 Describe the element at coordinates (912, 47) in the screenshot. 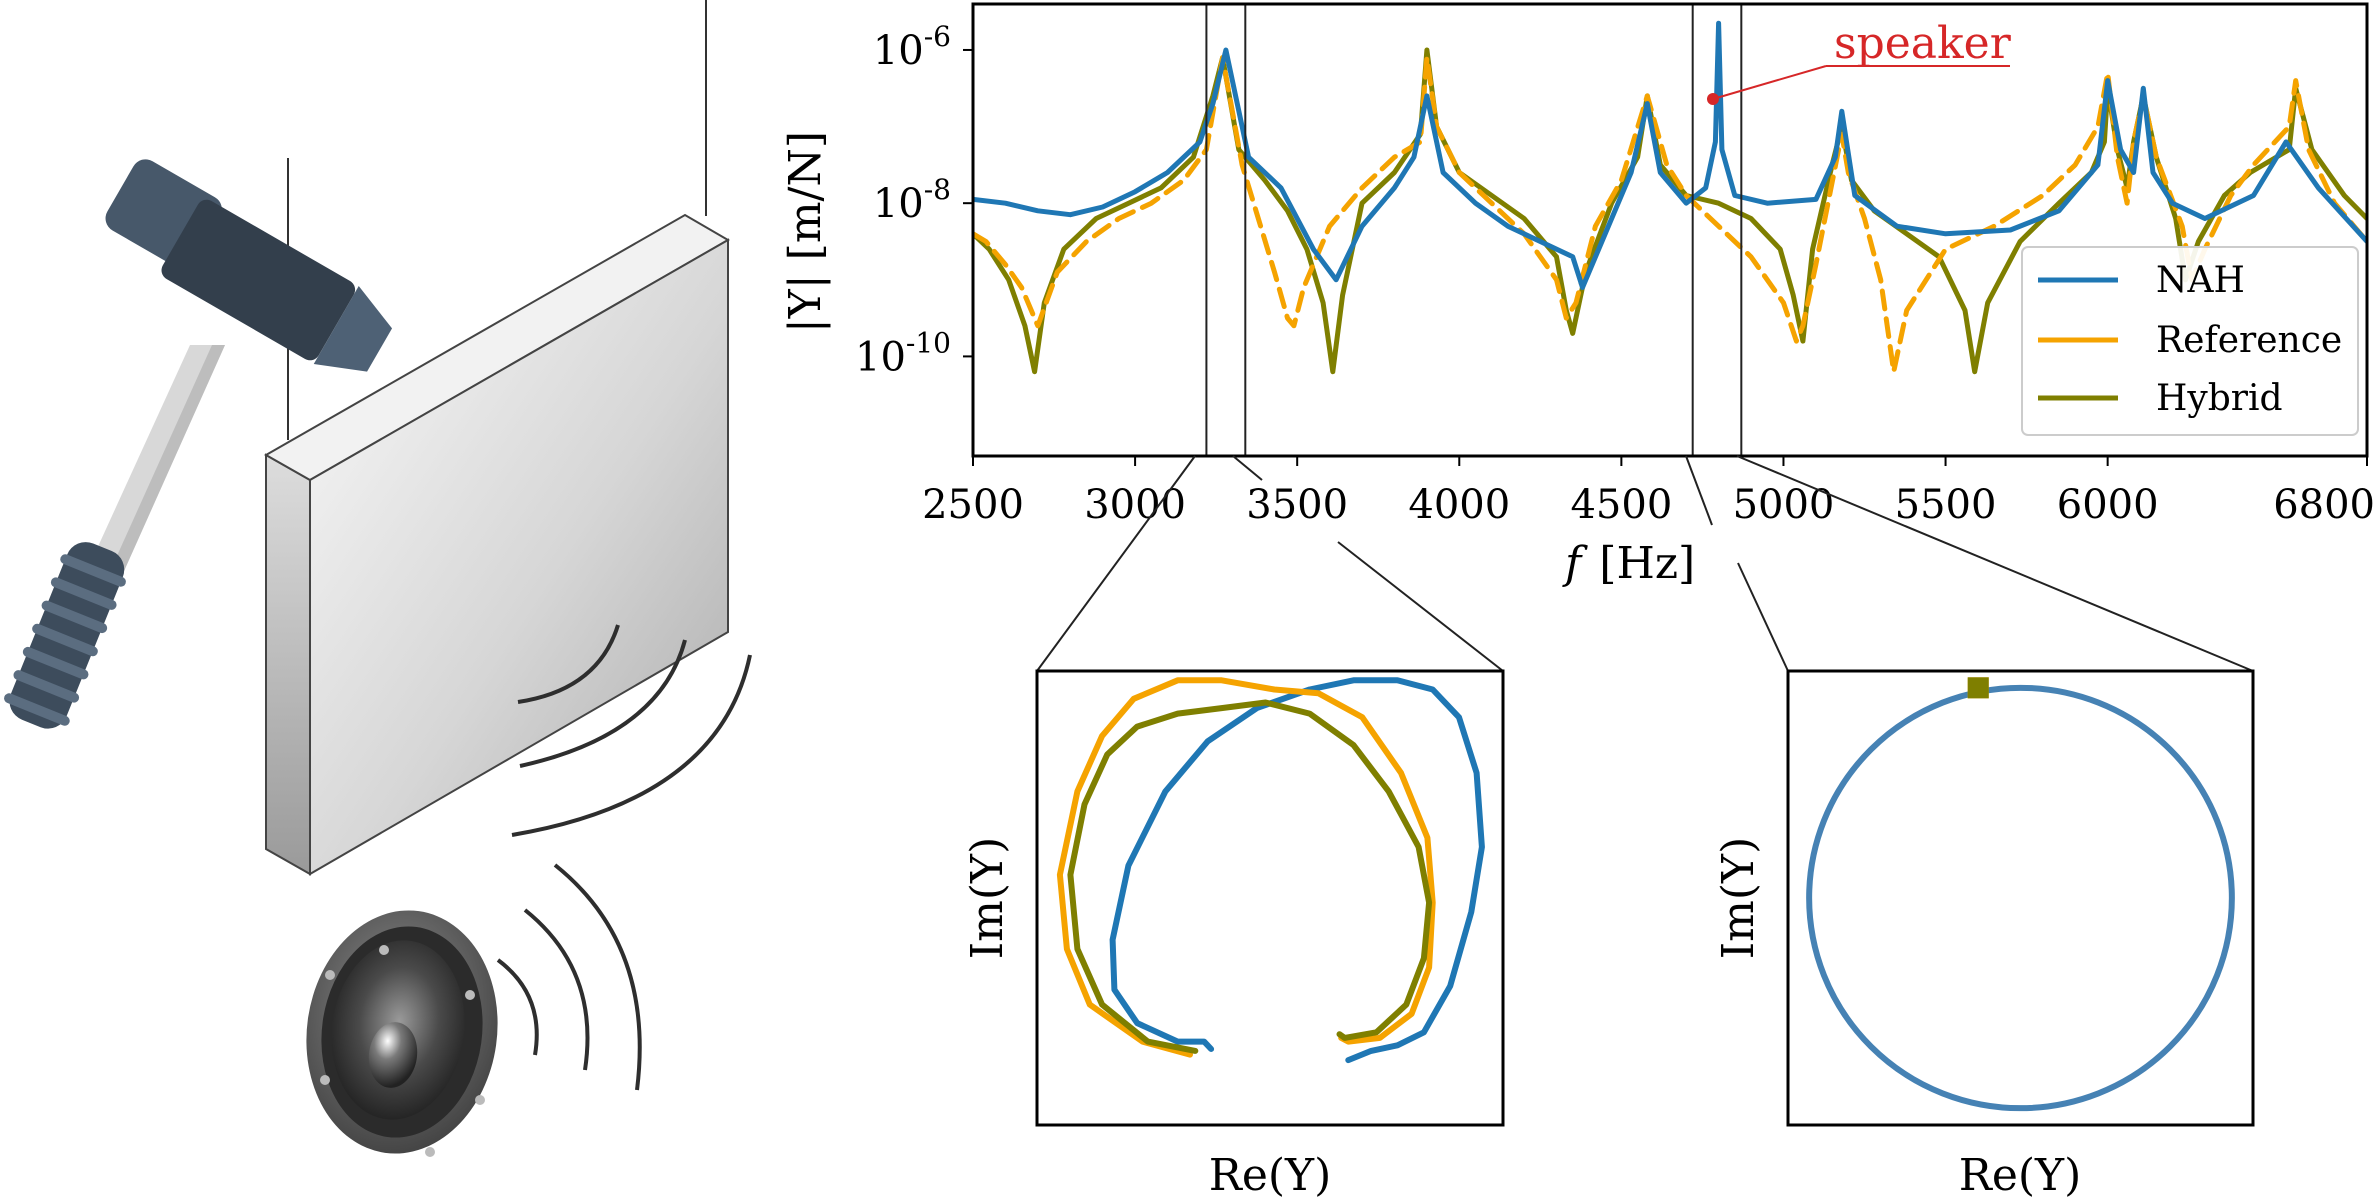

I see `y-tick-label: 10⁻⁶` at that location.